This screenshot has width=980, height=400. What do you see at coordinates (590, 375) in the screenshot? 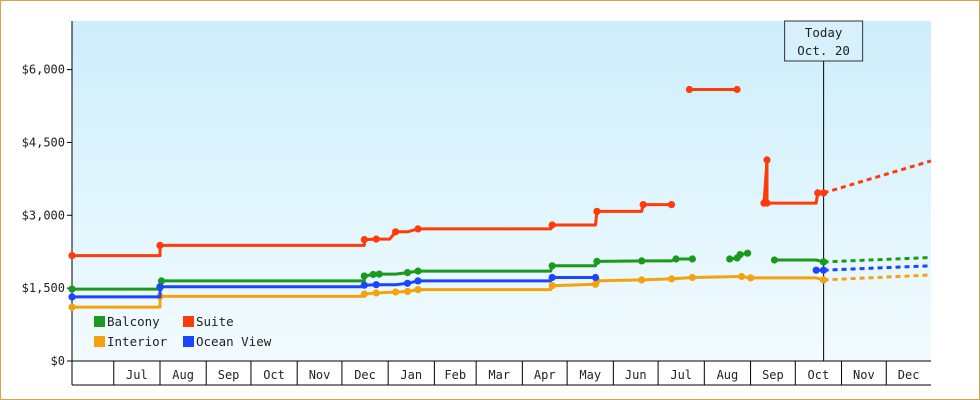
I see `x-tick-label: May` at bounding box center [590, 375].